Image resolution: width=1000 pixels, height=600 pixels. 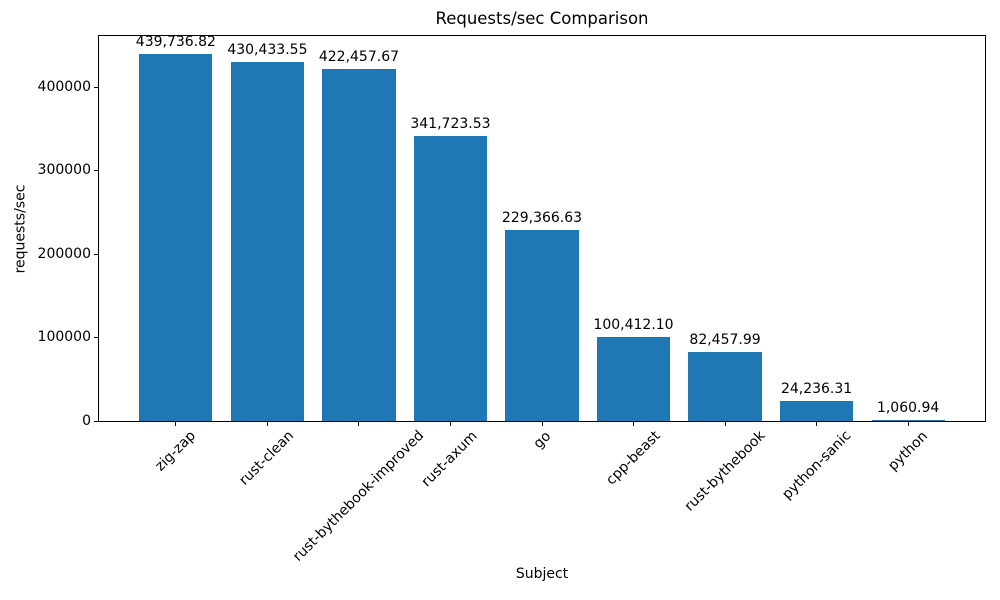 What do you see at coordinates (86, 420) in the screenshot?
I see `y-tick-label: 0` at bounding box center [86, 420].